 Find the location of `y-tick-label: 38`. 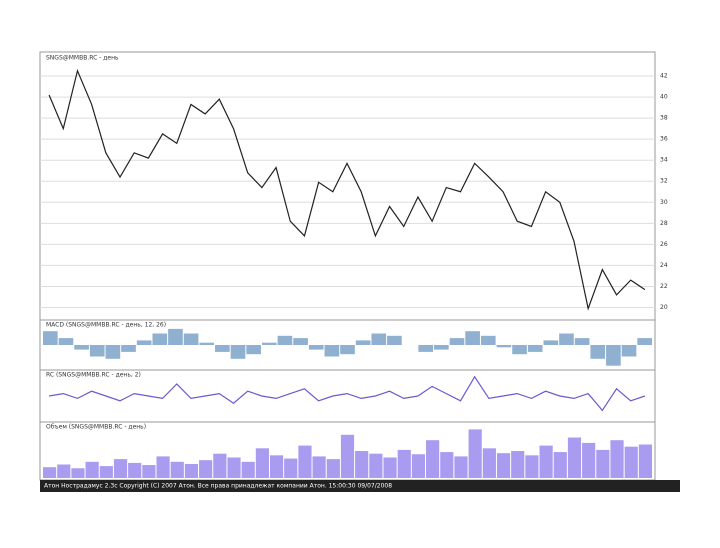

y-tick-label: 38 is located at coordinates (664, 118).